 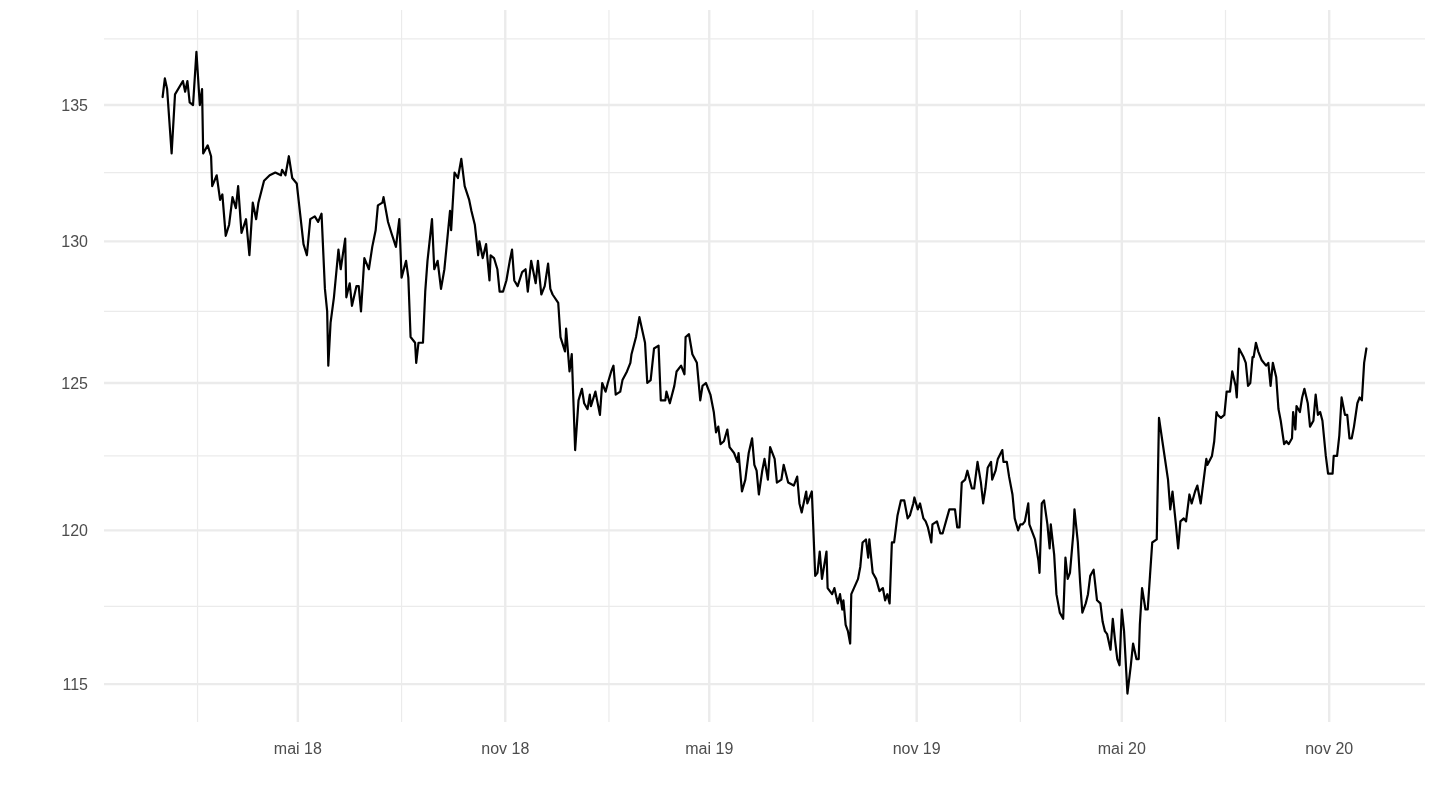 What do you see at coordinates (916, 748) in the screenshot?
I see `x-tick-label: nov 19` at bounding box center [916, 748].